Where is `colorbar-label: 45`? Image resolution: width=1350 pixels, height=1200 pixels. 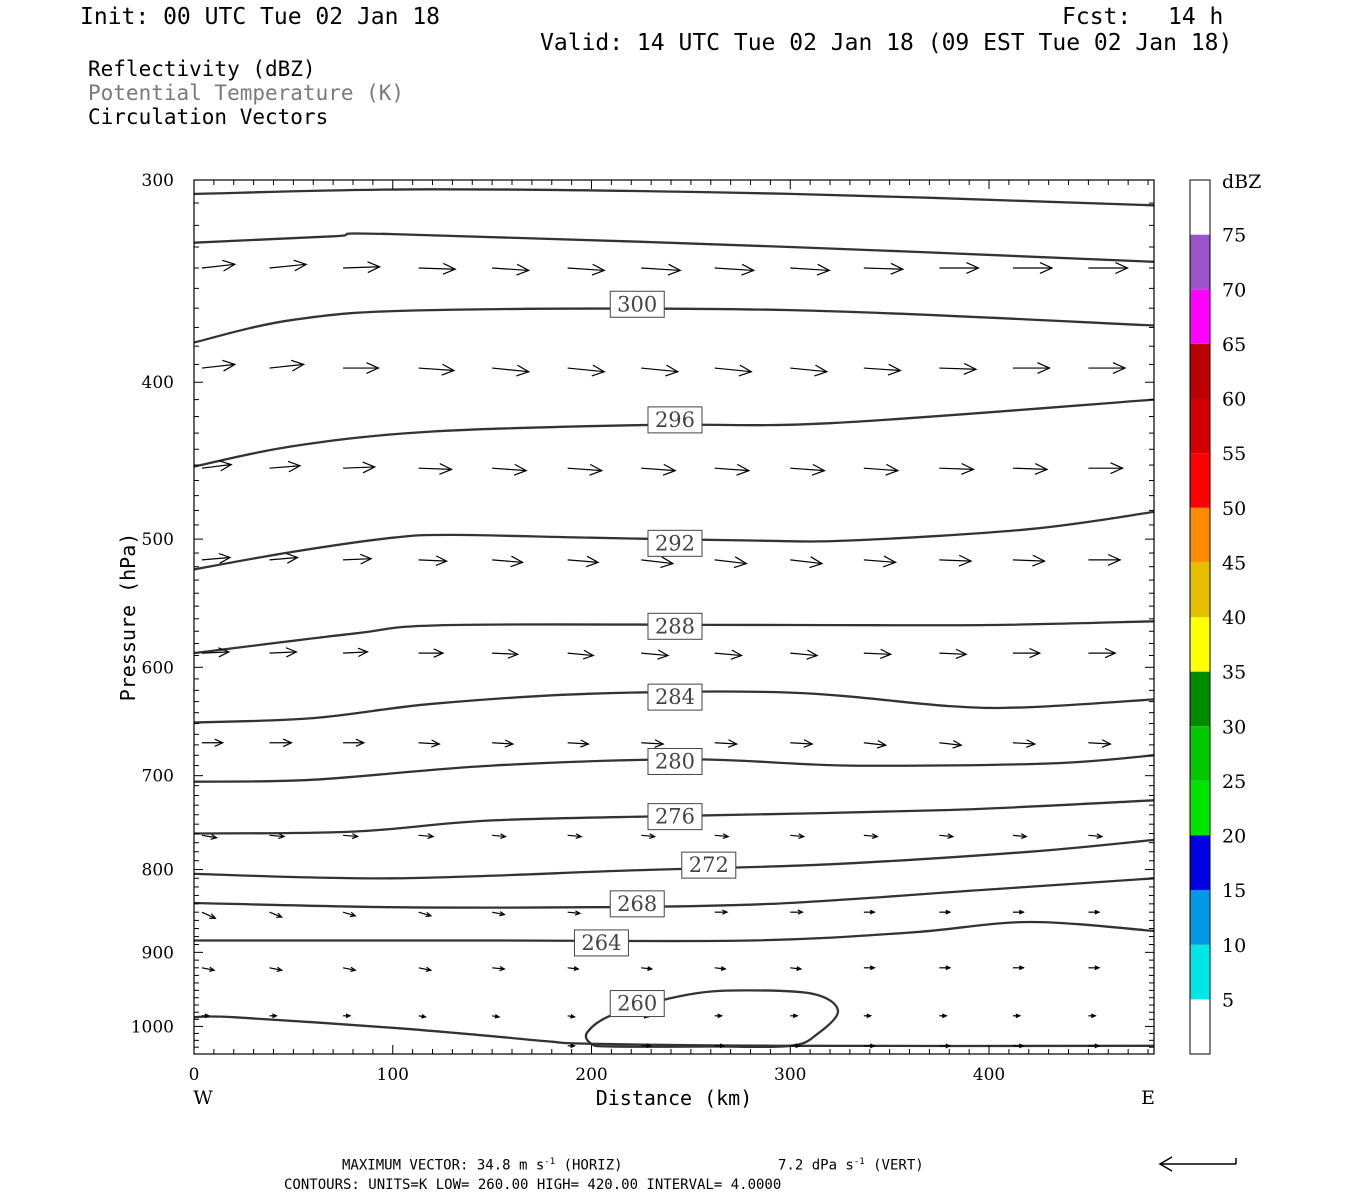 colorbar-label: 45 is located at coordinates (1234, 563).